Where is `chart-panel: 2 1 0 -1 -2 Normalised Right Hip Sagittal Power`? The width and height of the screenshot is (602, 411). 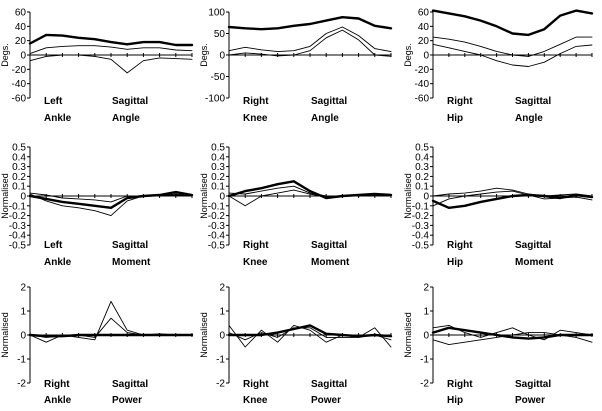 chart-panel: 2 1 0 -1 -2 Normalised Right Hip Sagittal Power is located at coordinates (498, 344).